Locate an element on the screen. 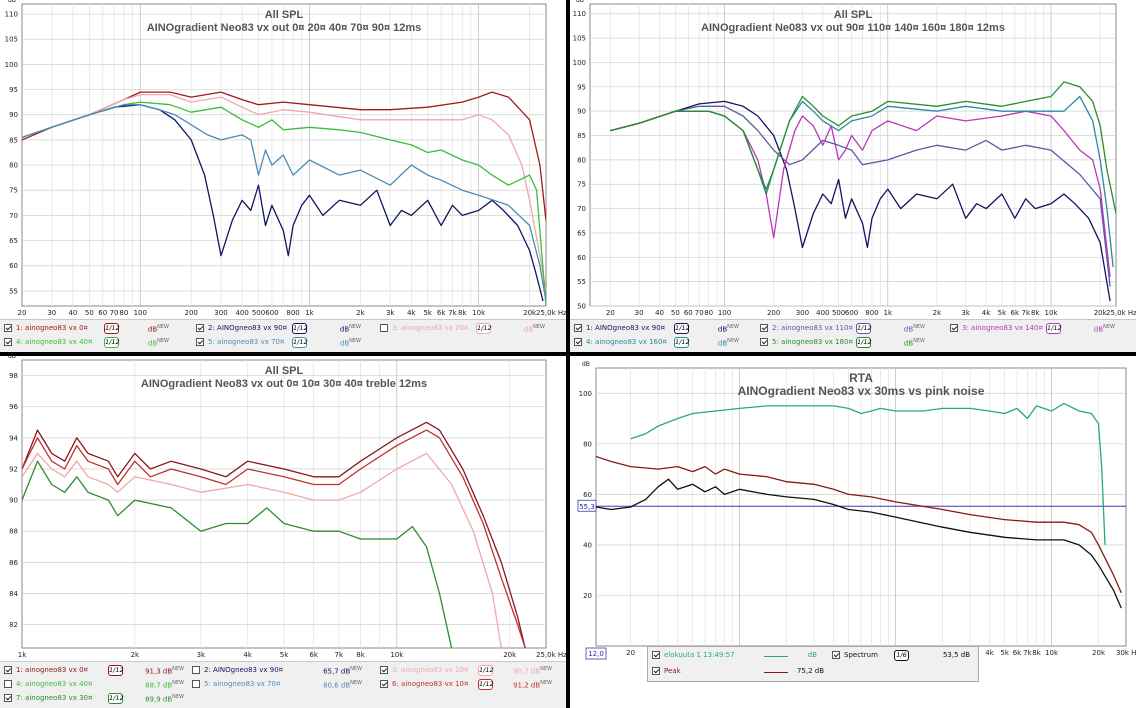 The height and width of the screenshot is (708, 1136). x-tick-label: 20k is located at coordinates (1101, 313).